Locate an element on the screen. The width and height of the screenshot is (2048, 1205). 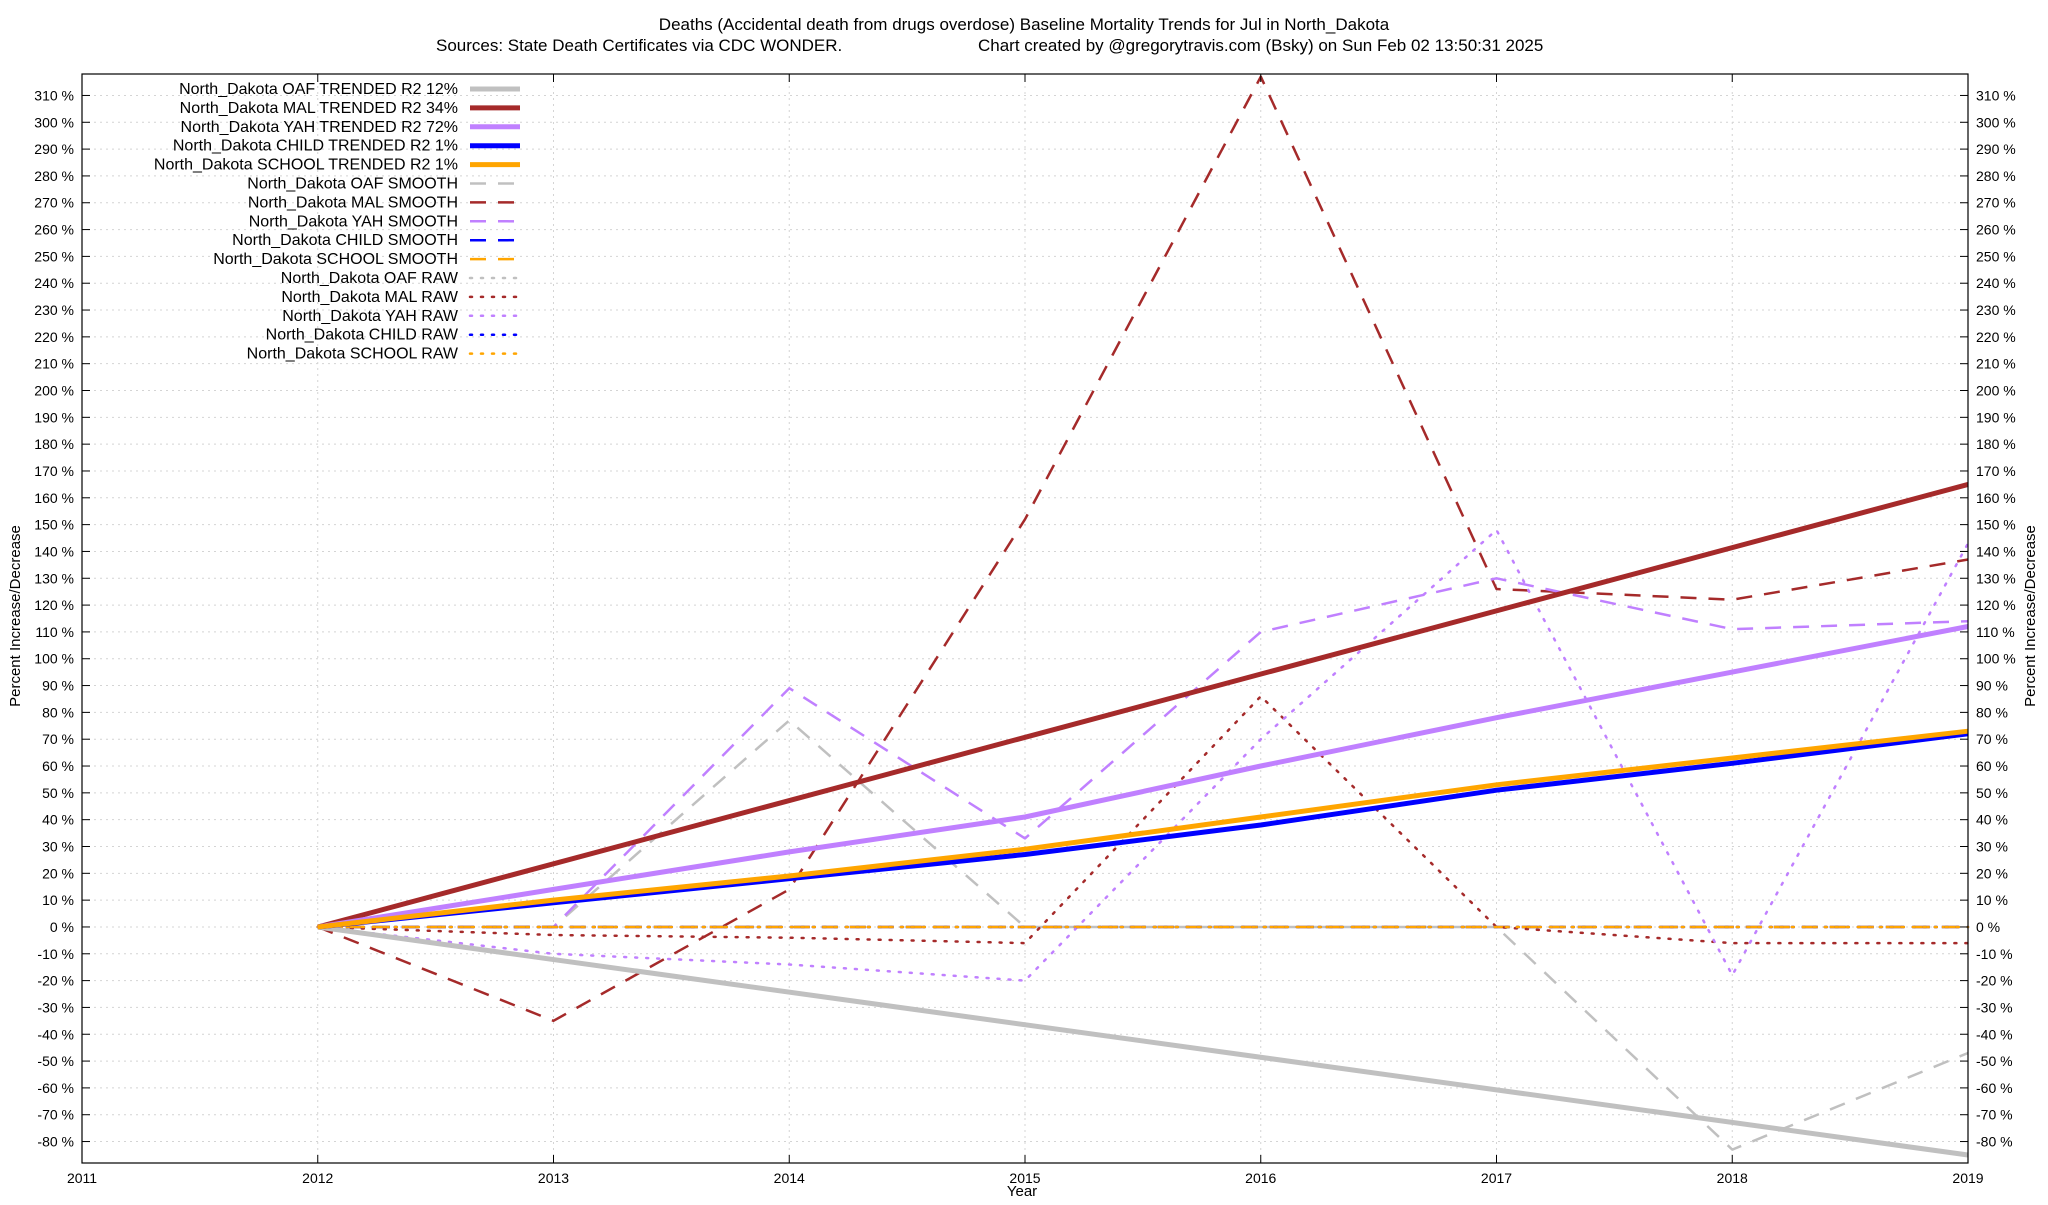
y-tick-label-right: 260 % is located at coordinates (1996, 230).